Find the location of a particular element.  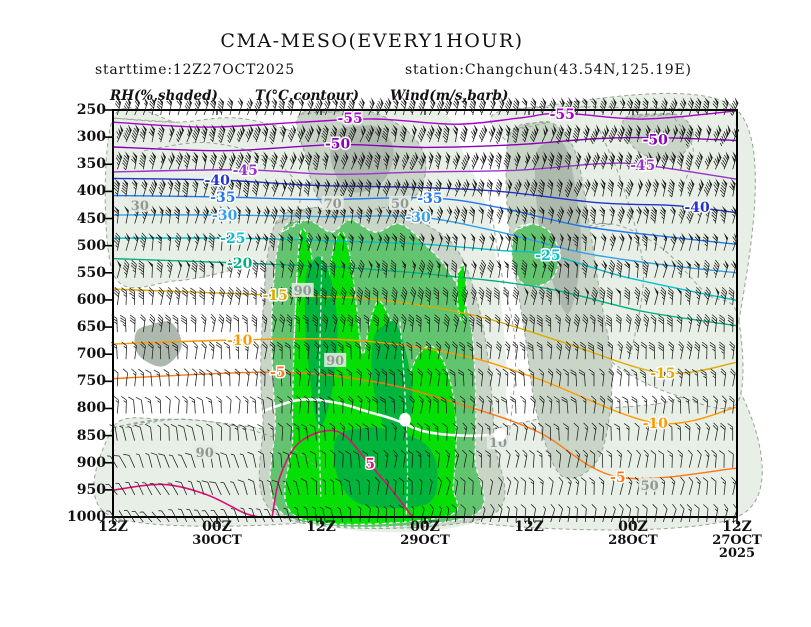

y-tick-label: 400 is located at coordinates (91, 191).